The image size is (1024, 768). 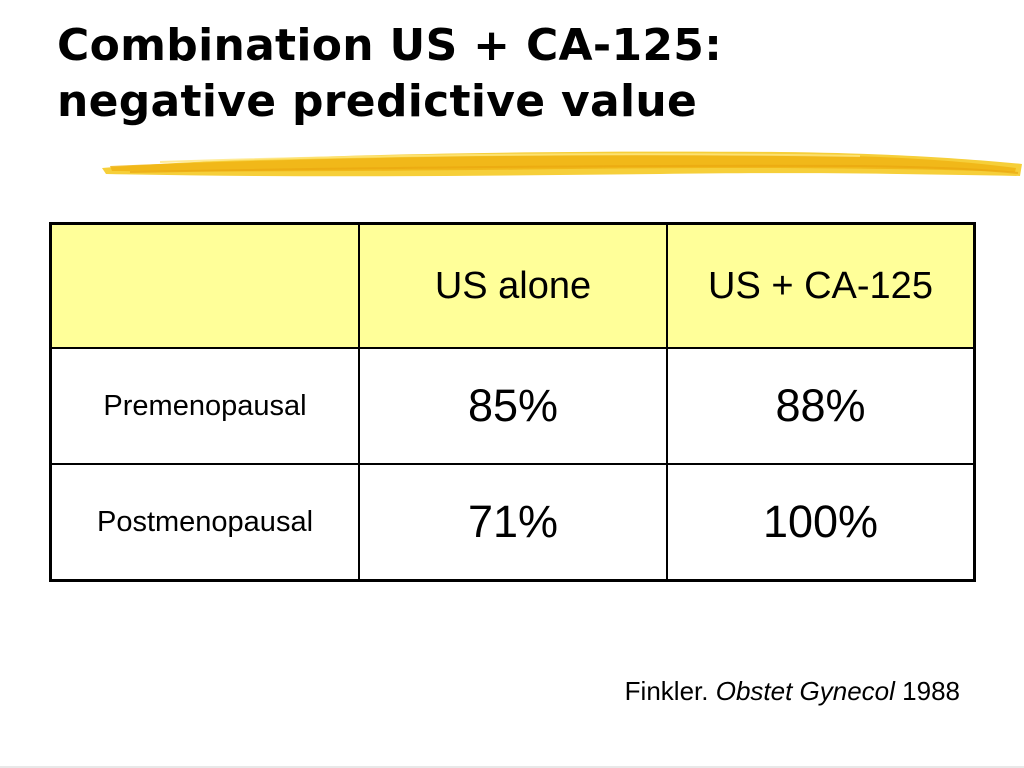 What do you see at coordinates (666, 691) in the screenshot?
I see `citation-author: Finkler.` at bounding box center [666, 691].